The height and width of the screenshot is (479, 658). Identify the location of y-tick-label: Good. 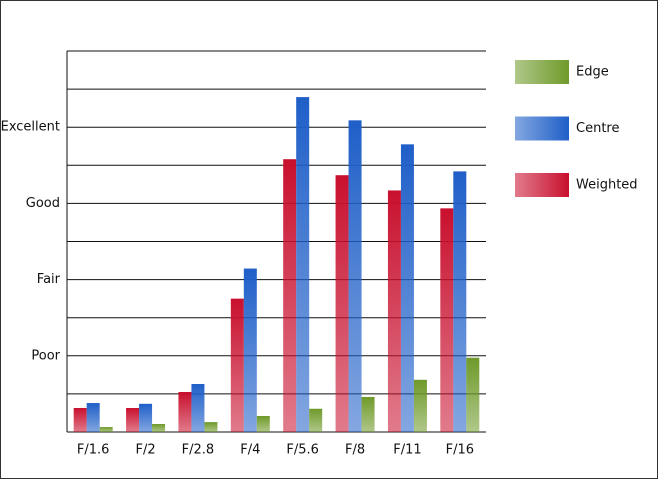
(43, 203).